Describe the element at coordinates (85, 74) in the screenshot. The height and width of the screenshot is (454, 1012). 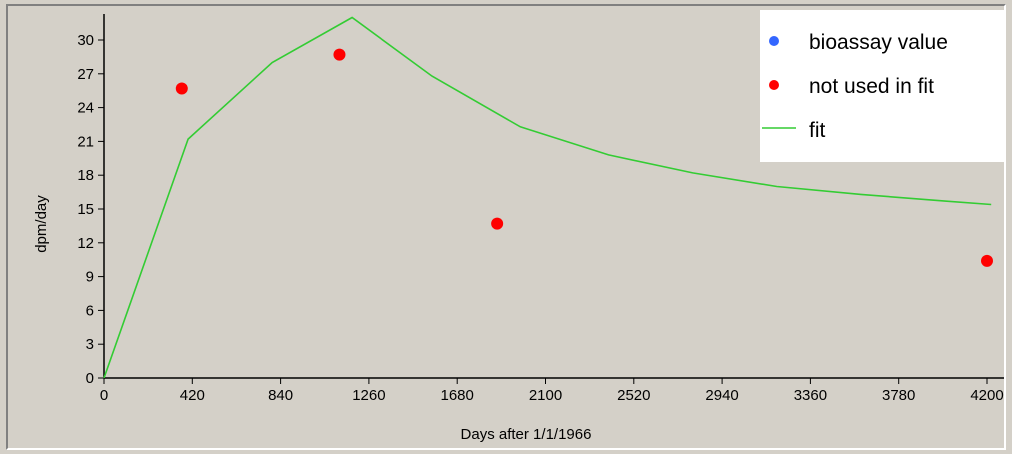
I see `y-tick-label: 27` at that location.